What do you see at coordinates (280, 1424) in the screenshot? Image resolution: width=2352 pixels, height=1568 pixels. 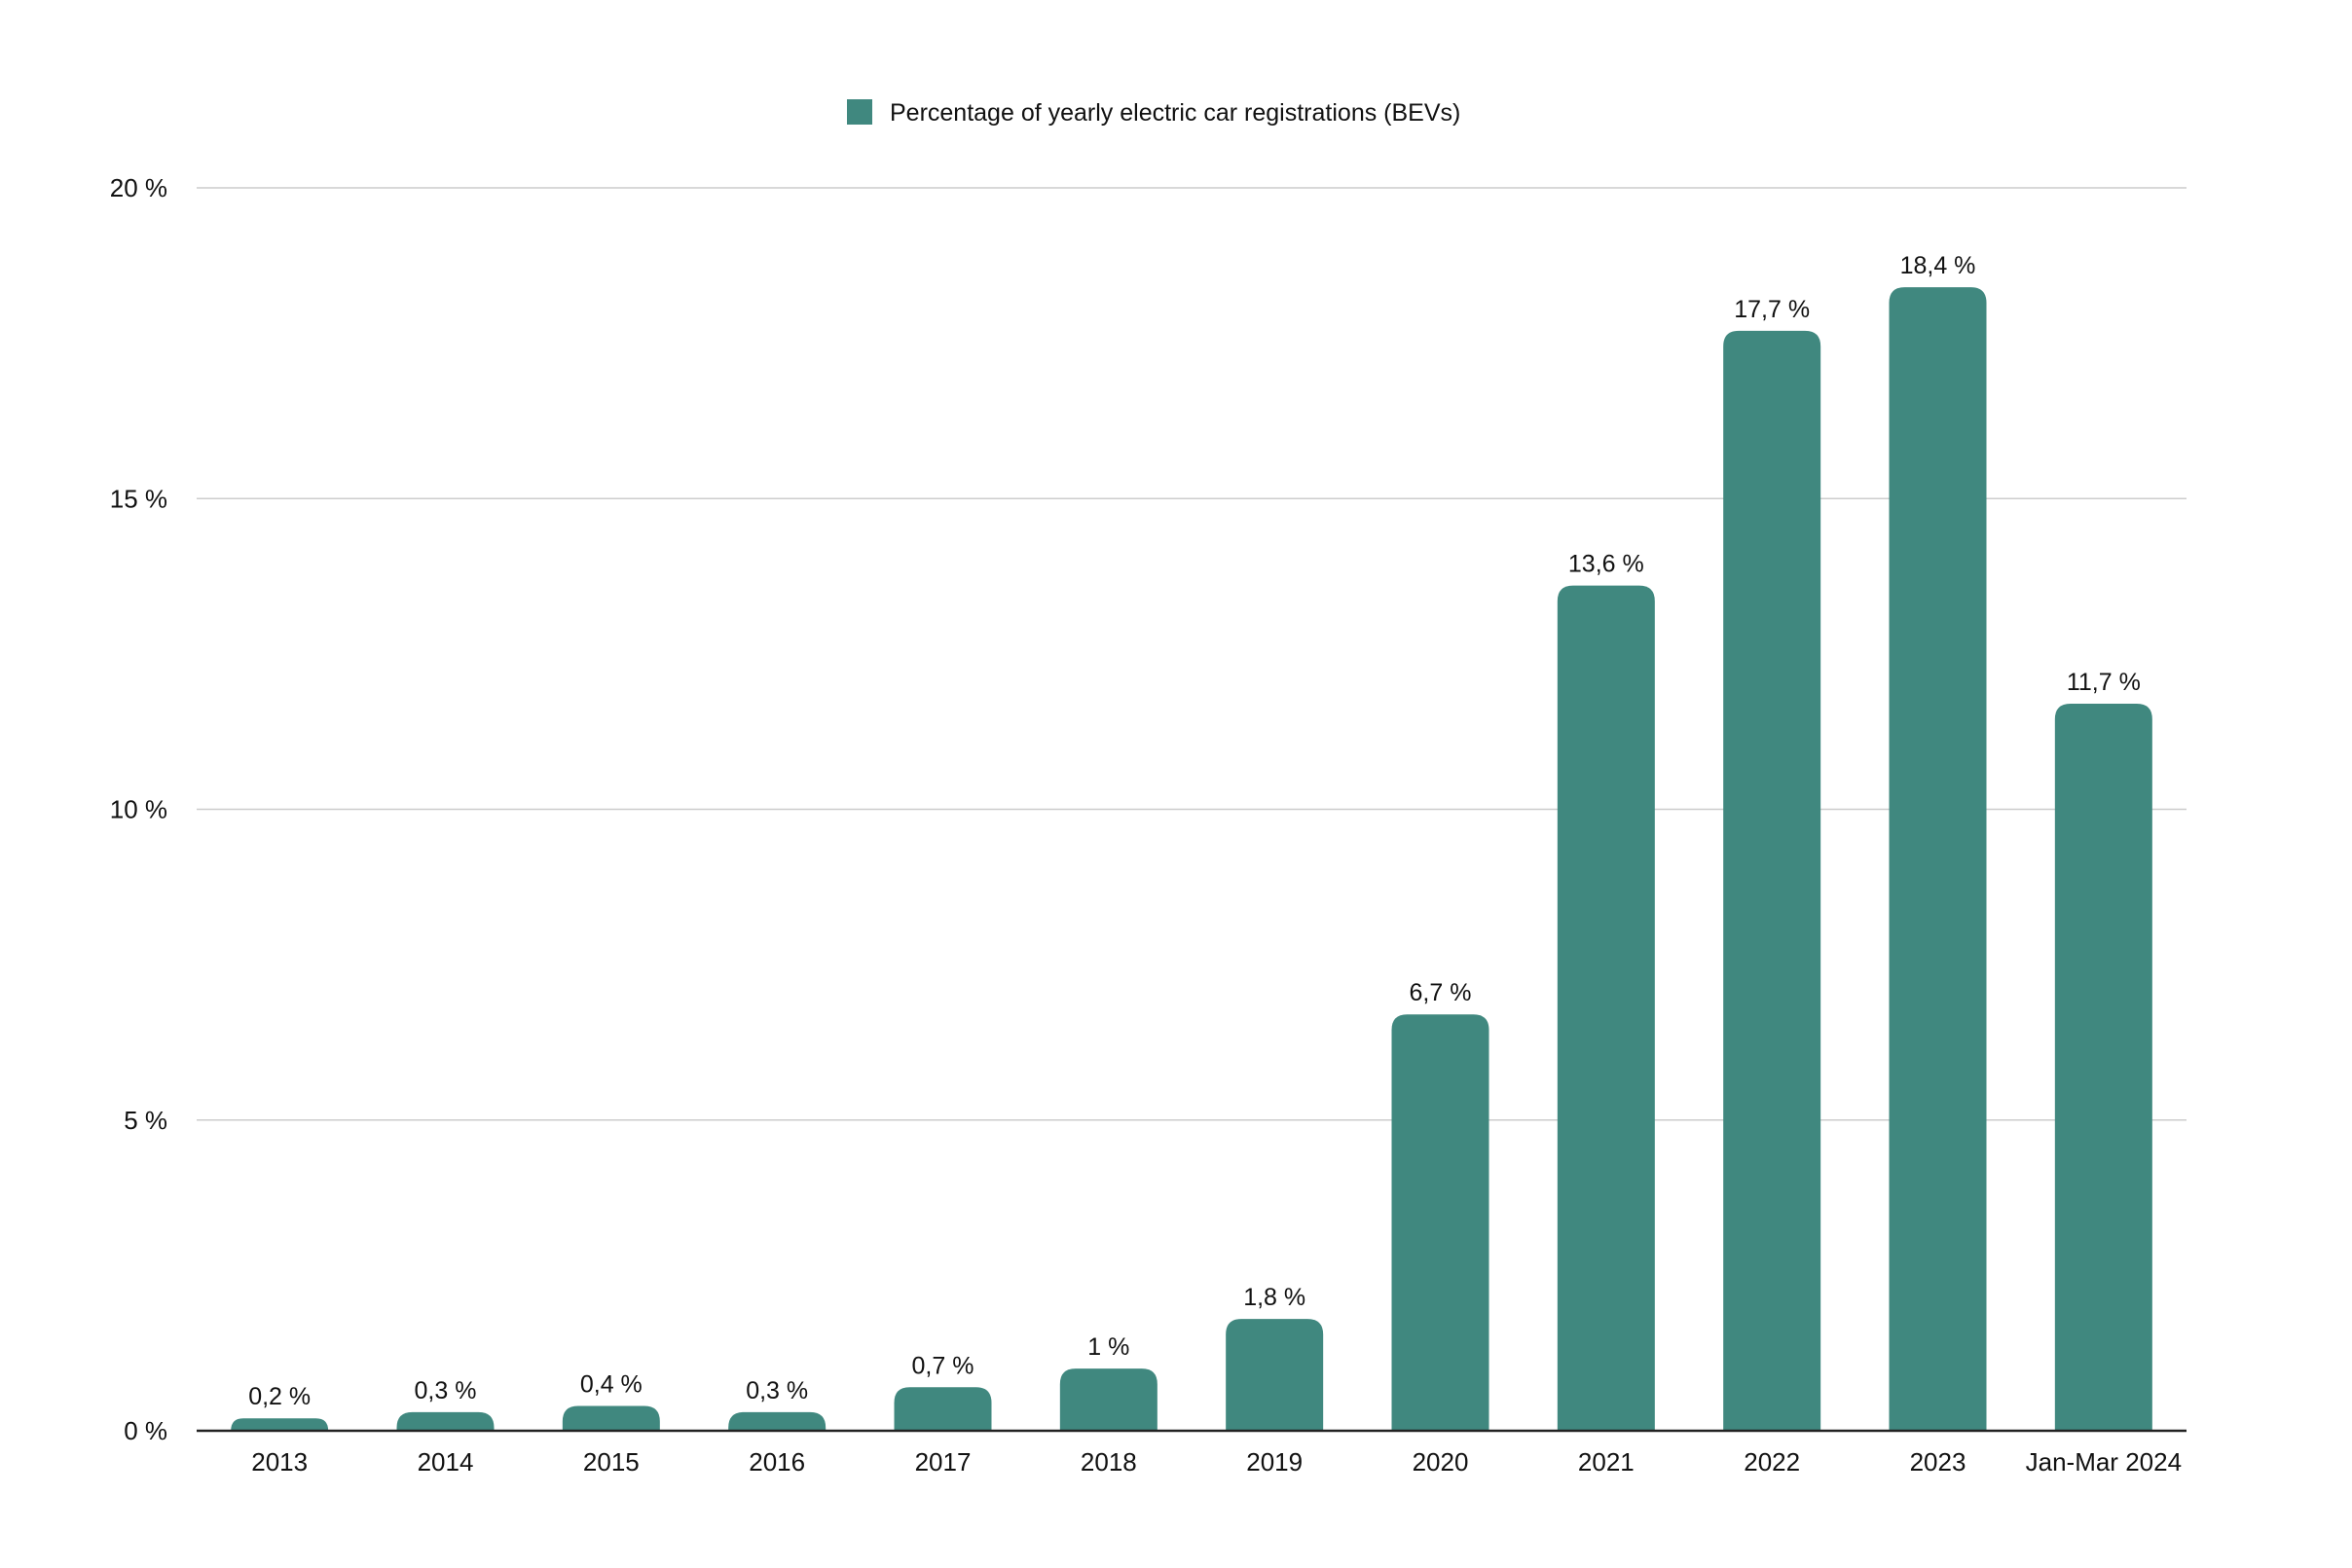 I see `bar-2013` at bounding box center [280, 1424].